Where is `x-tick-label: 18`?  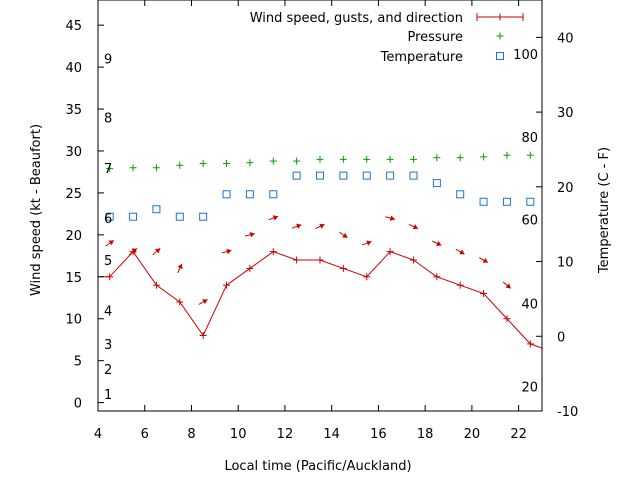
x-tick-label: 18 is located at coordinates (425, 434).